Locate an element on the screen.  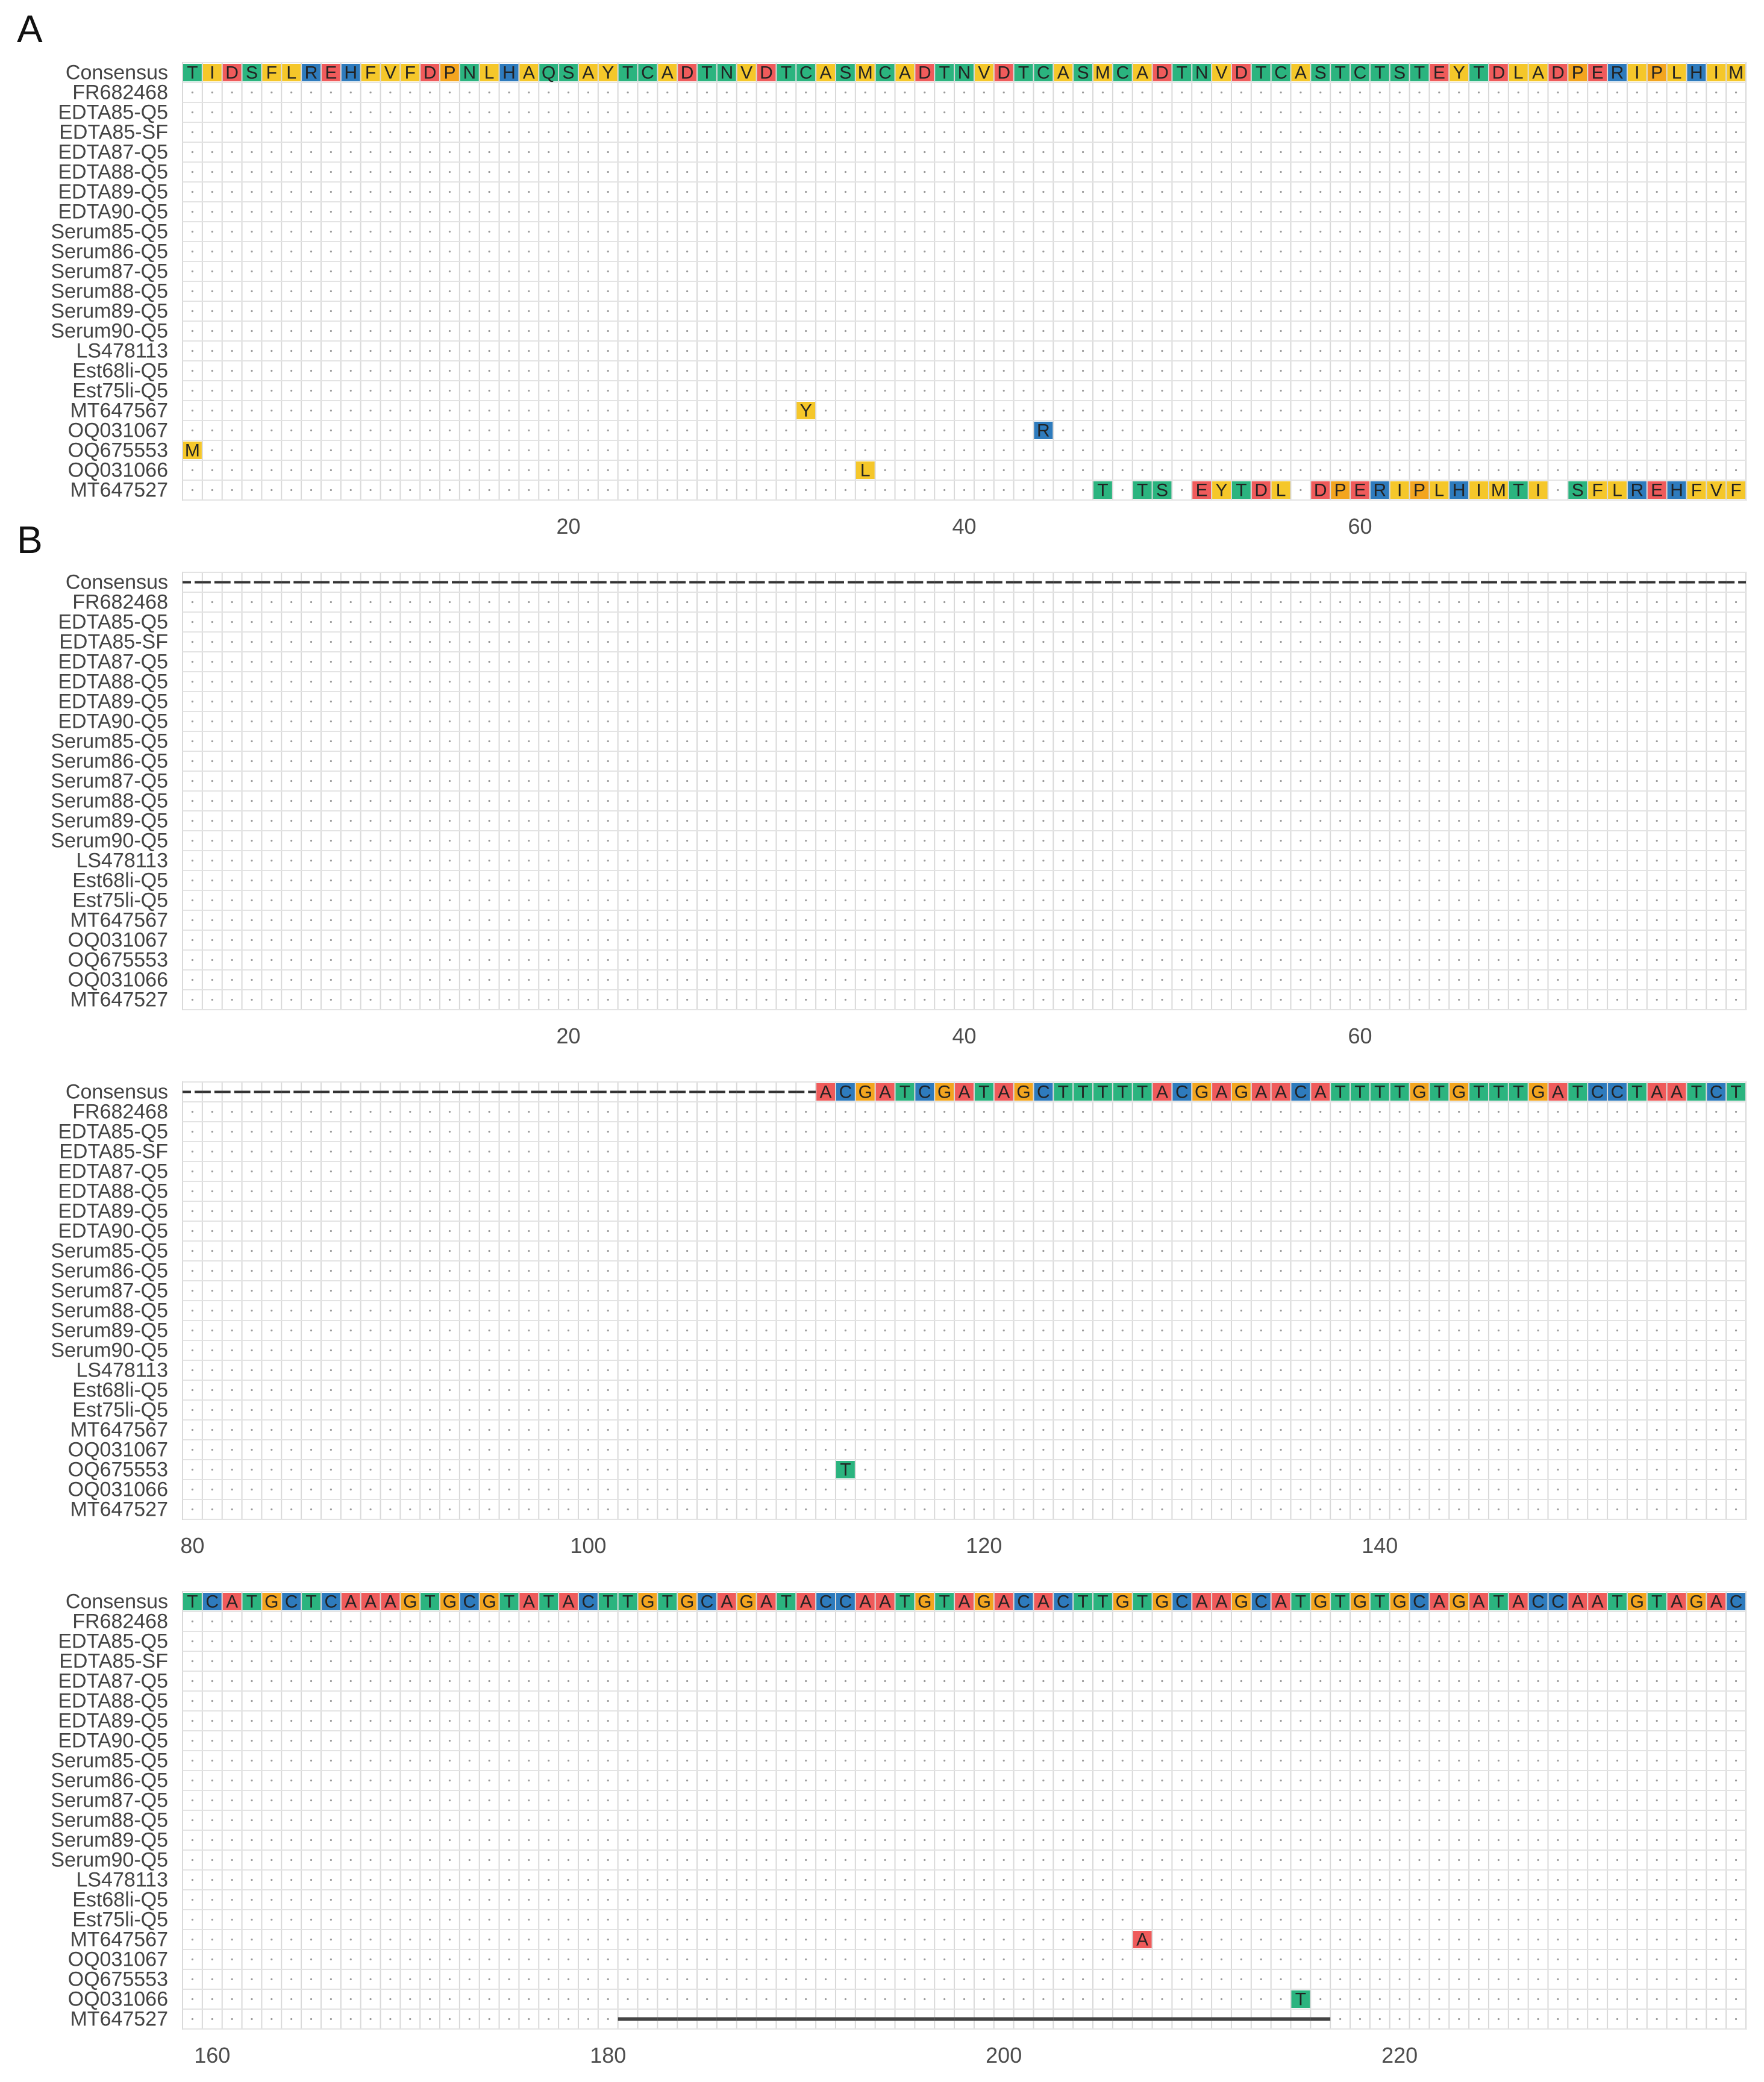
residue-letter: H is located at coordinates (1676, 491).